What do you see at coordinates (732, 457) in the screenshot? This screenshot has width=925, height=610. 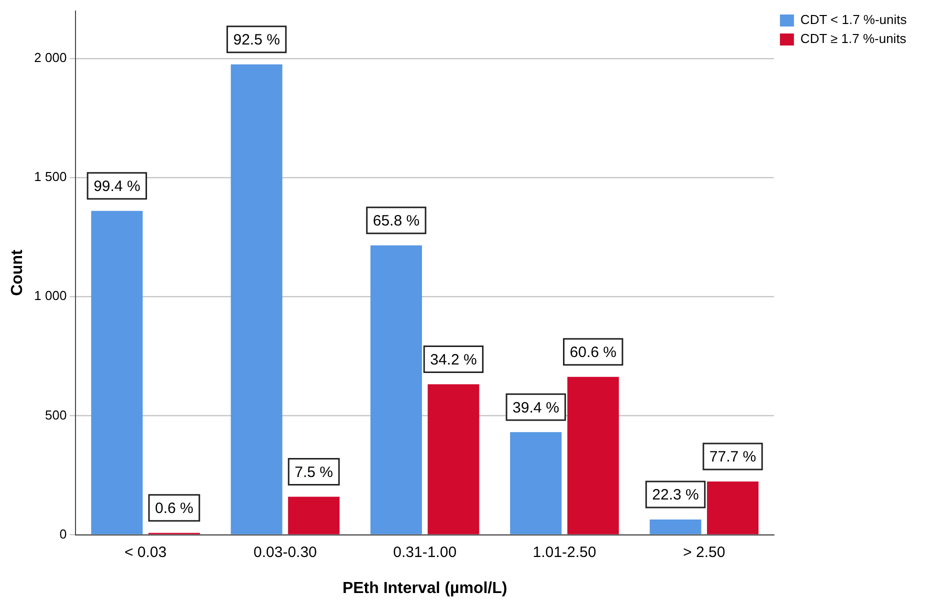 I see `annotation: 77.7 %` at bounding box center [732, 457].